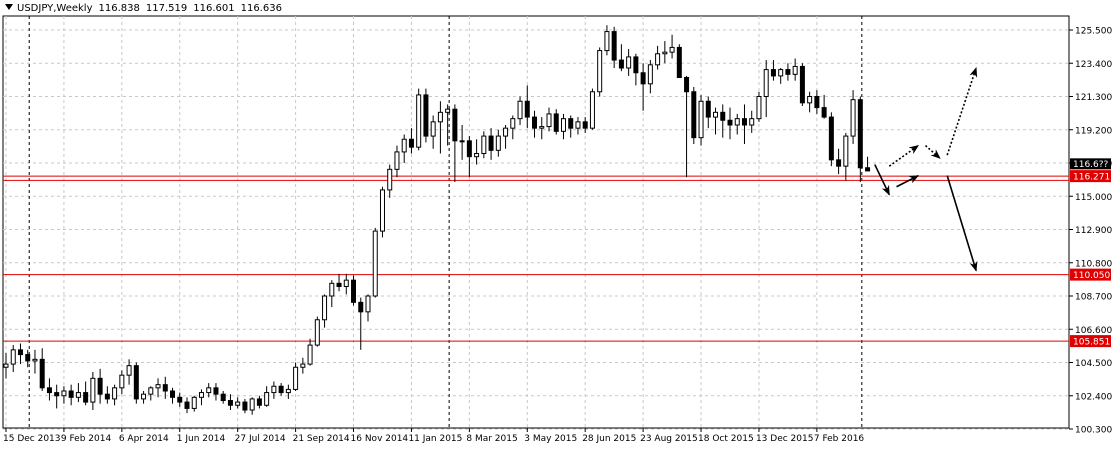 The height and width of the screenshot is (453, 1112). I want to click on level-label: 105.851, so click(1091, 343).